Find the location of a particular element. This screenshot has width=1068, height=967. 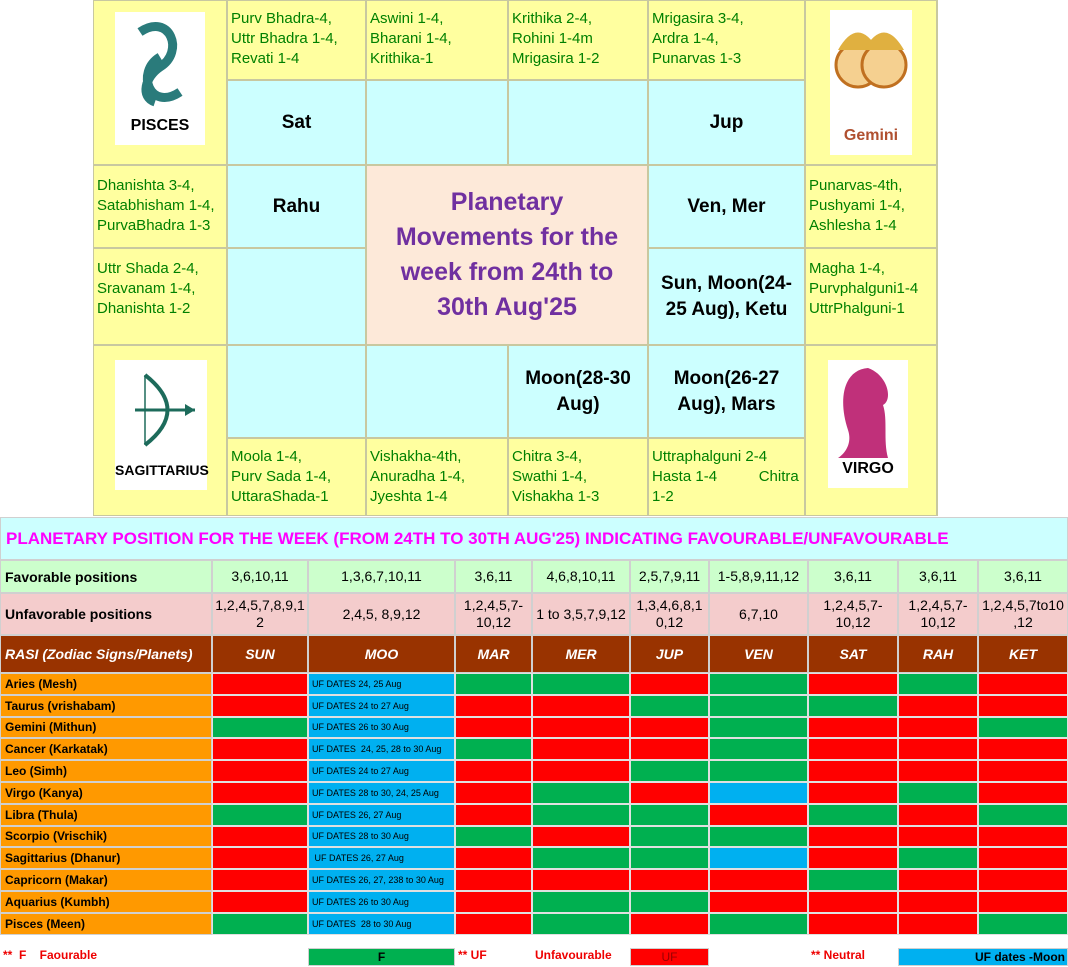

nakshatra-text: 1-2 is located at coordinates (663, 496).